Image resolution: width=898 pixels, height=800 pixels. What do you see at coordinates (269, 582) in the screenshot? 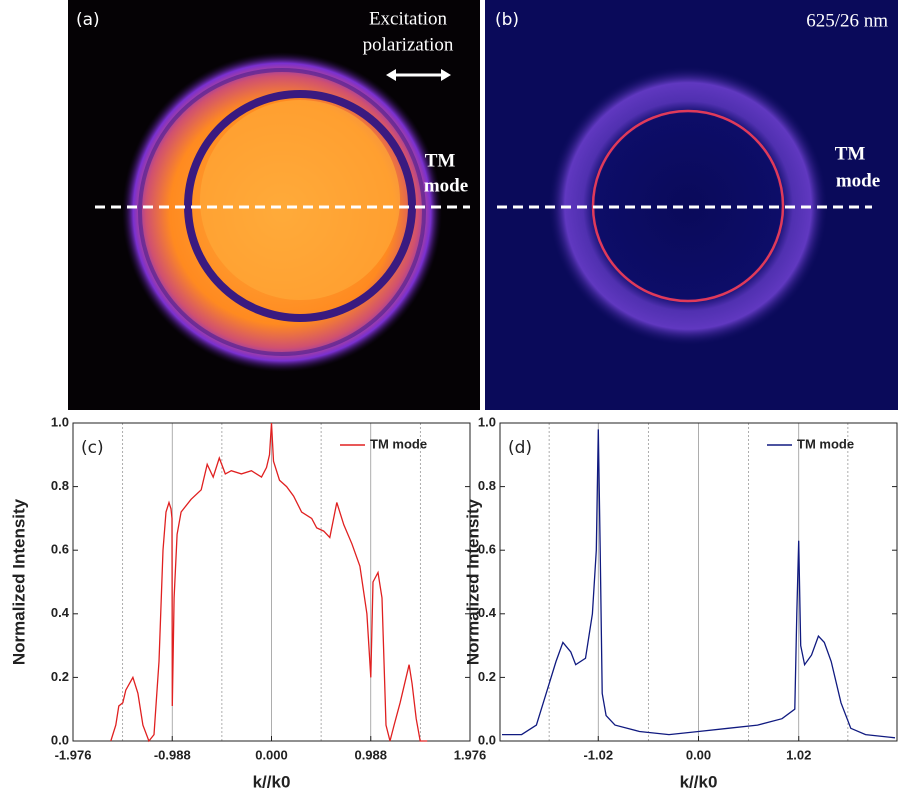
I see `data-line` at bounding box center [269, 582].